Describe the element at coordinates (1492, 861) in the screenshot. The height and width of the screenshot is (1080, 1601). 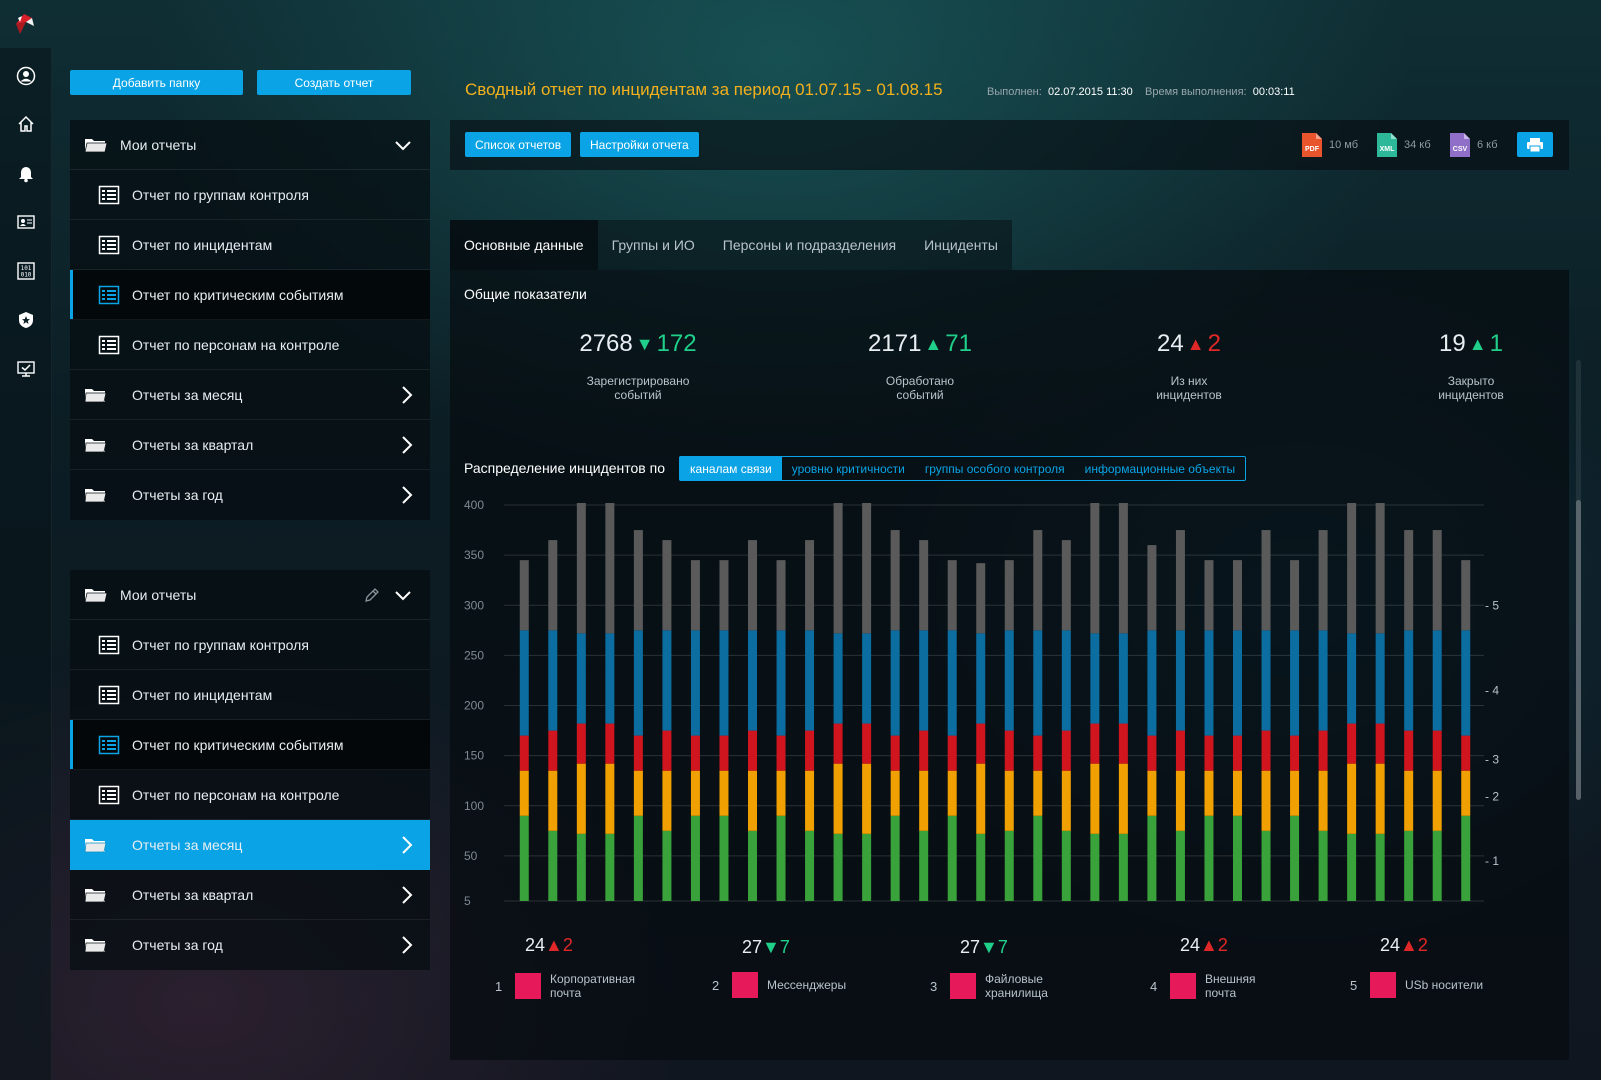
I see `right-tick-label: - 1` at that location.